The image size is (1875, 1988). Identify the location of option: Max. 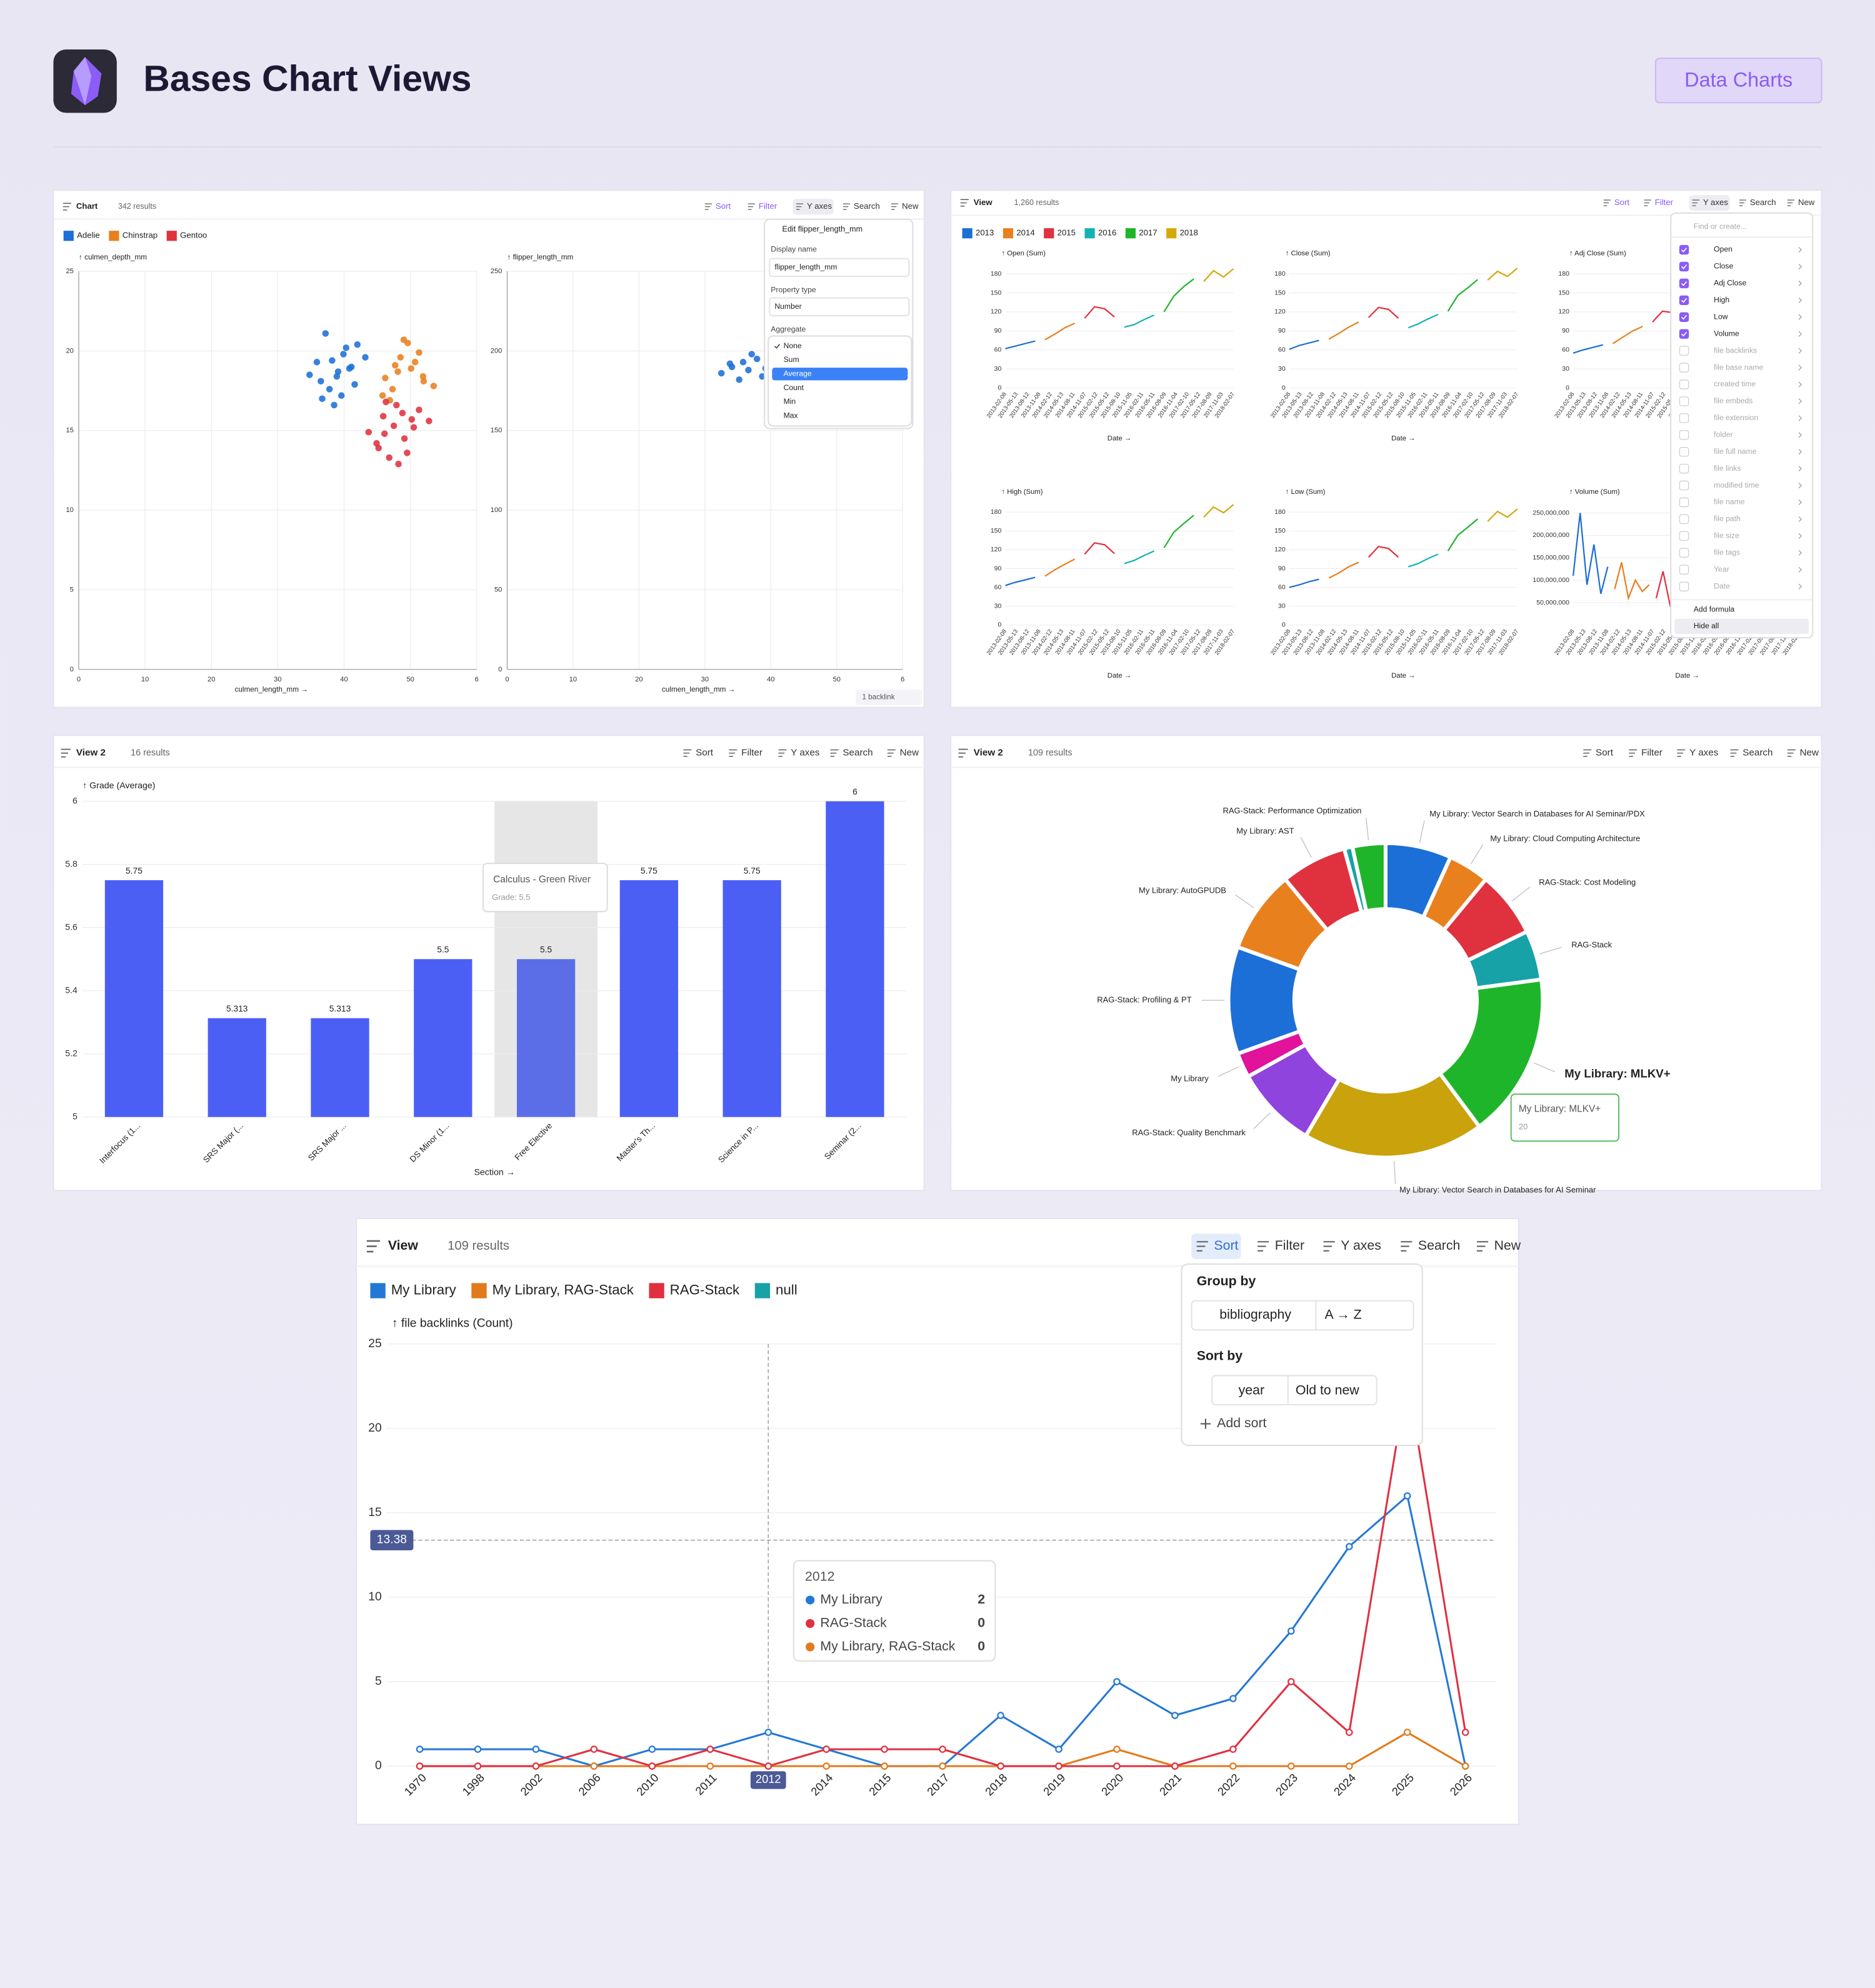
(791, 415).